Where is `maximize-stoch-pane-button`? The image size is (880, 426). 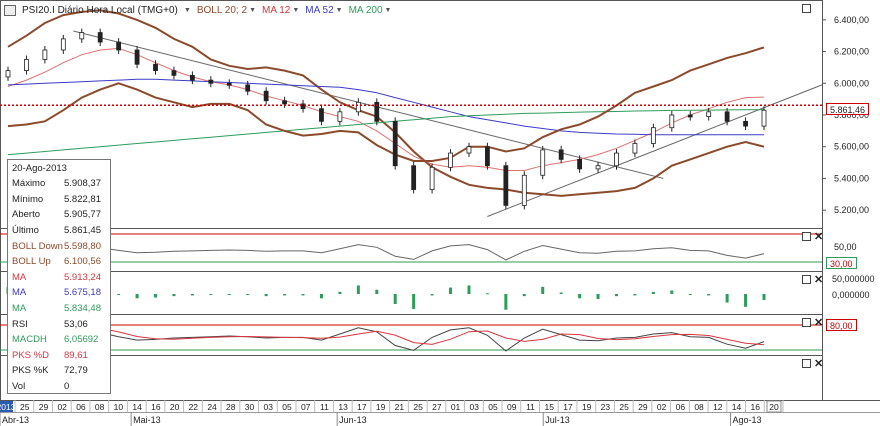 maximize-stoch-pane-button is located at coordinates (806, 322).